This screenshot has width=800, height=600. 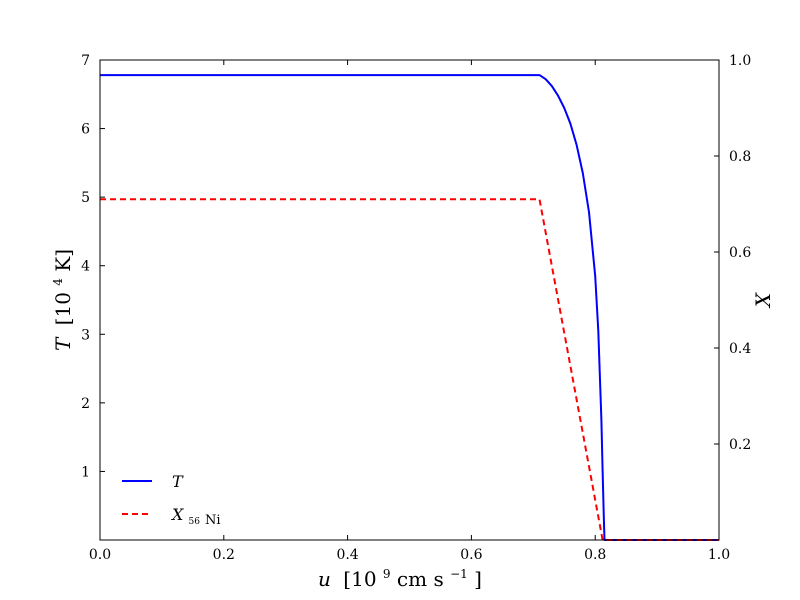 I want to click on y-left-tick-label: 6, so click(x=85, y=130).